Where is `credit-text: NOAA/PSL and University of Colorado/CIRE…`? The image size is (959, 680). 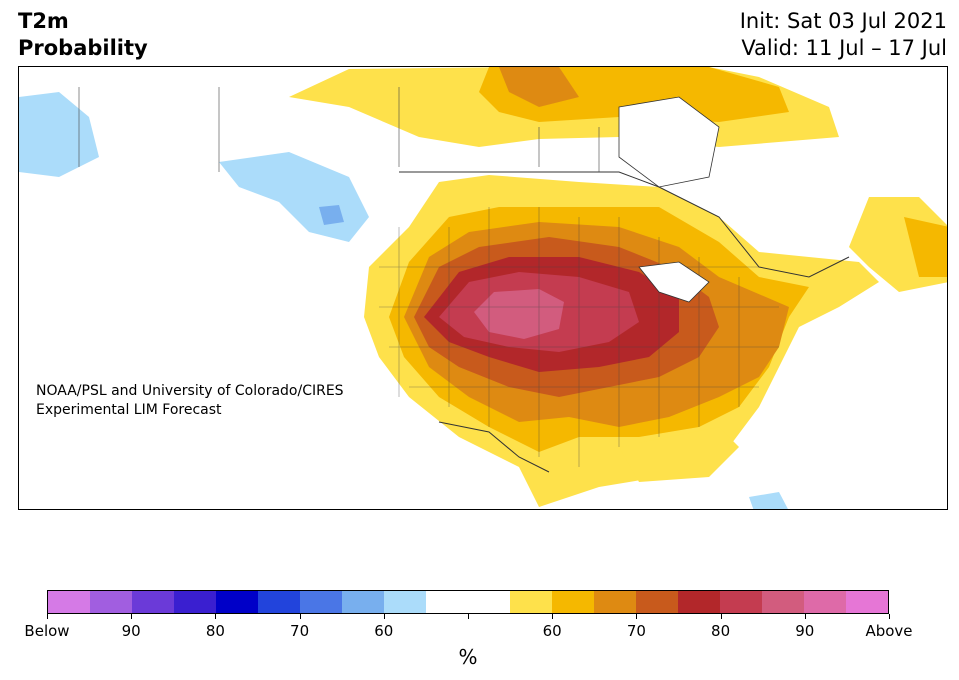
credit-text: NOAA/PSL and University of Colorado/CIRE… is located at coordinates (190, 401).